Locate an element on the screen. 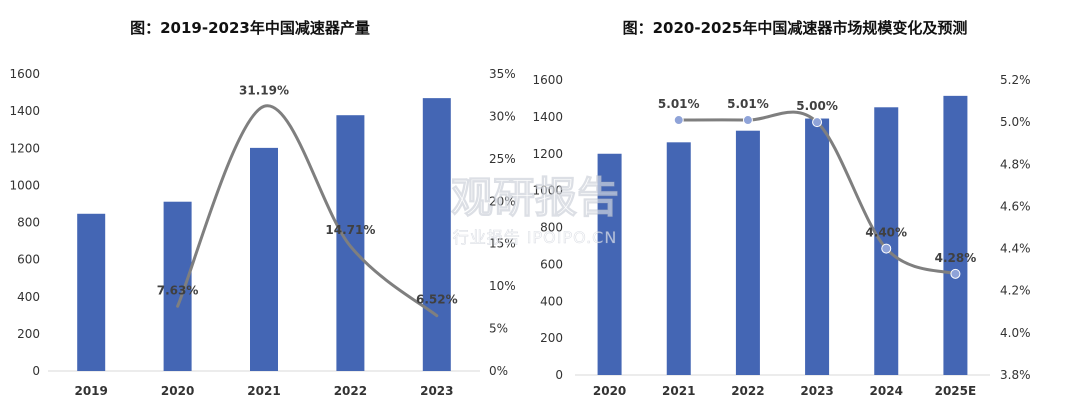 The width and height of the screenshot is (1071, 414). y2-tick-label: 4.6% is located at coordinates (1015, 206).